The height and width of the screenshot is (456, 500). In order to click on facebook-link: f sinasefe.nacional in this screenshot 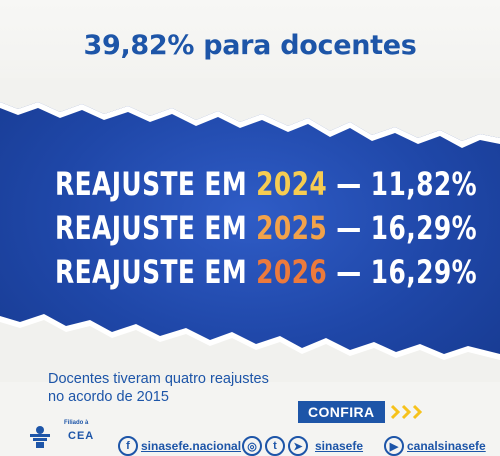, I will do `click(179, 446)`.